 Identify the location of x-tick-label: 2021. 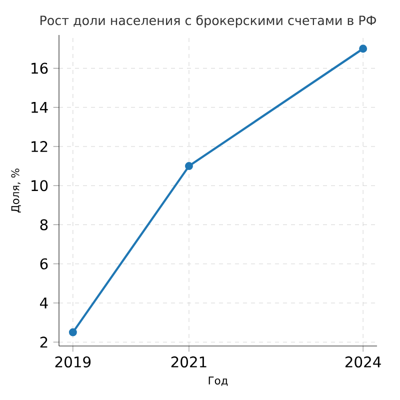
(188, 362).